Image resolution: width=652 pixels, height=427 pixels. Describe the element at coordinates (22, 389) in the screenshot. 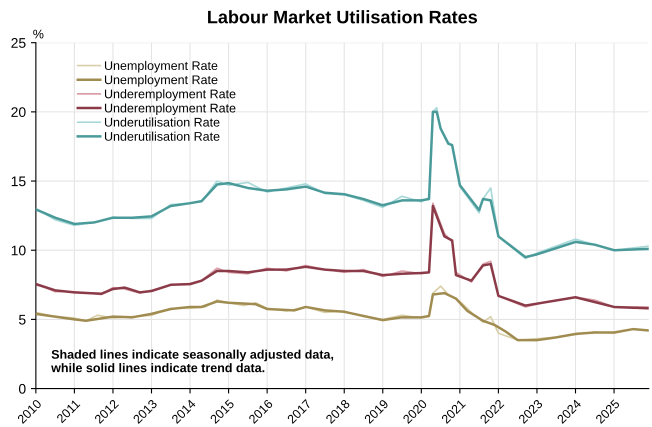

I see `y-tick-label: 0` at that location.